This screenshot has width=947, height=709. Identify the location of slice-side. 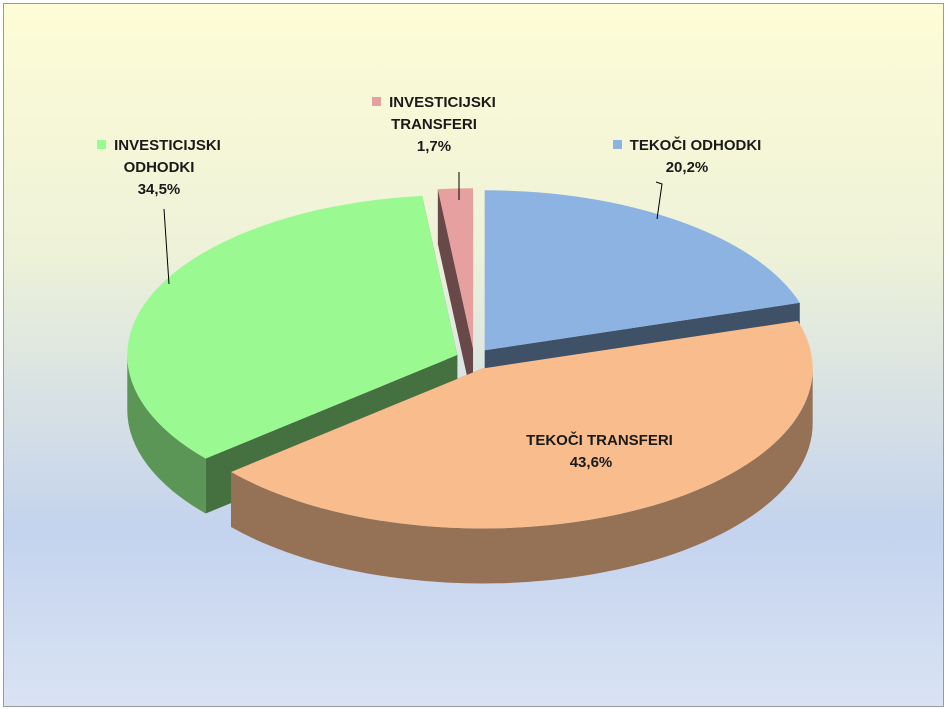
(455, 296).